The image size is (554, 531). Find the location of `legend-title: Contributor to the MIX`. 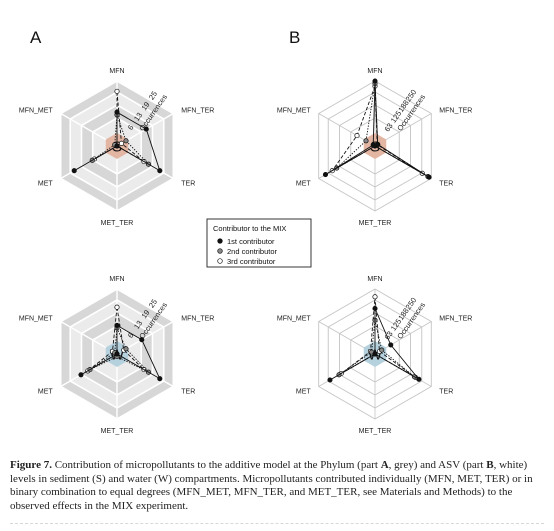

legend-title: Contributor to the MIX is located at coordinates (249, 228).